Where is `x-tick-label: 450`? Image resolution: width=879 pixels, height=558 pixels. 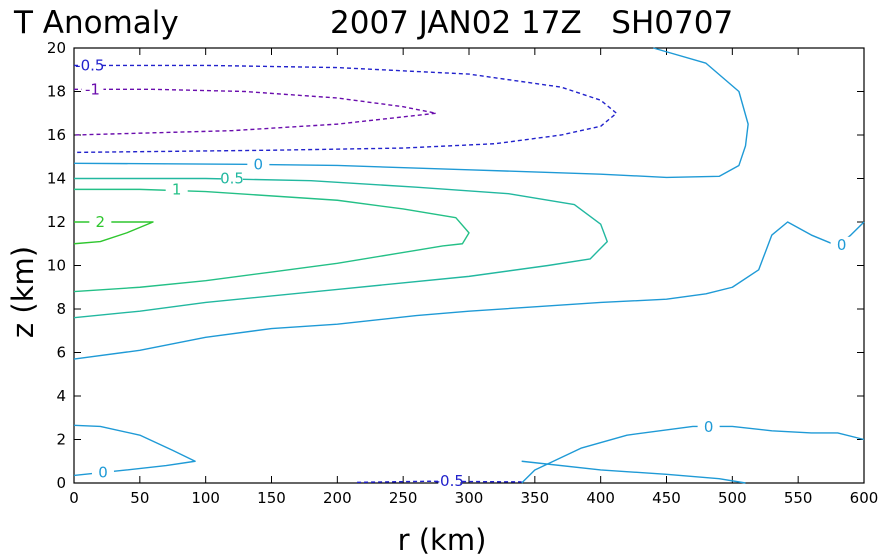
x-tick-label: 450 is located at coordinates (666, 498).